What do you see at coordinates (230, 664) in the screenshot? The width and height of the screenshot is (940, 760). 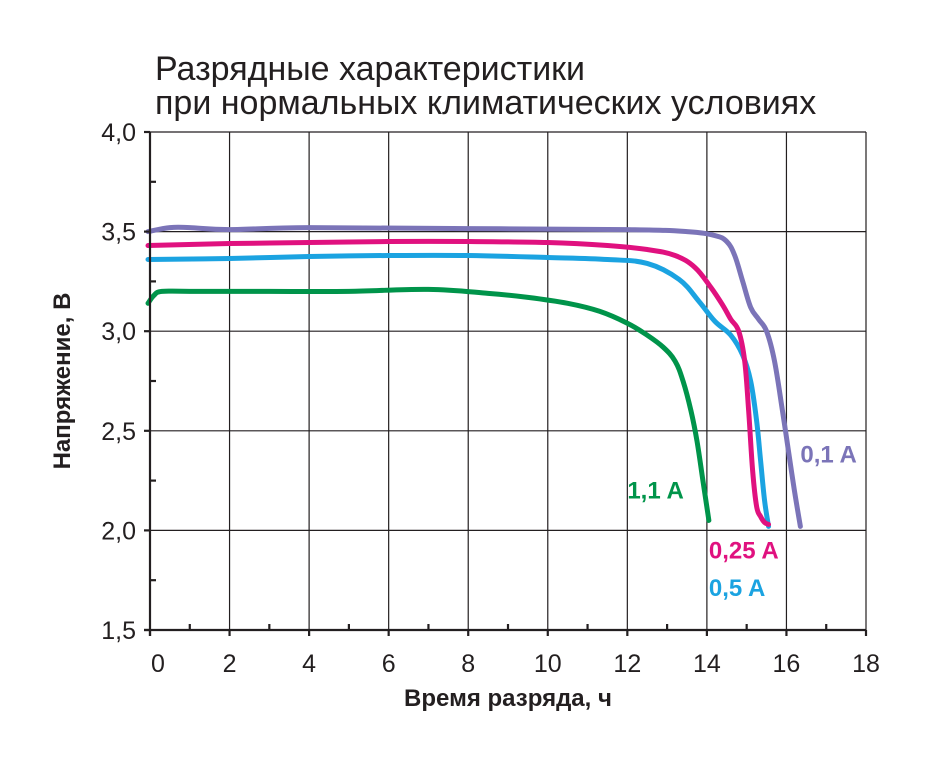 I see `x-tick-label-1: 2` at bounding box center [230, 664].